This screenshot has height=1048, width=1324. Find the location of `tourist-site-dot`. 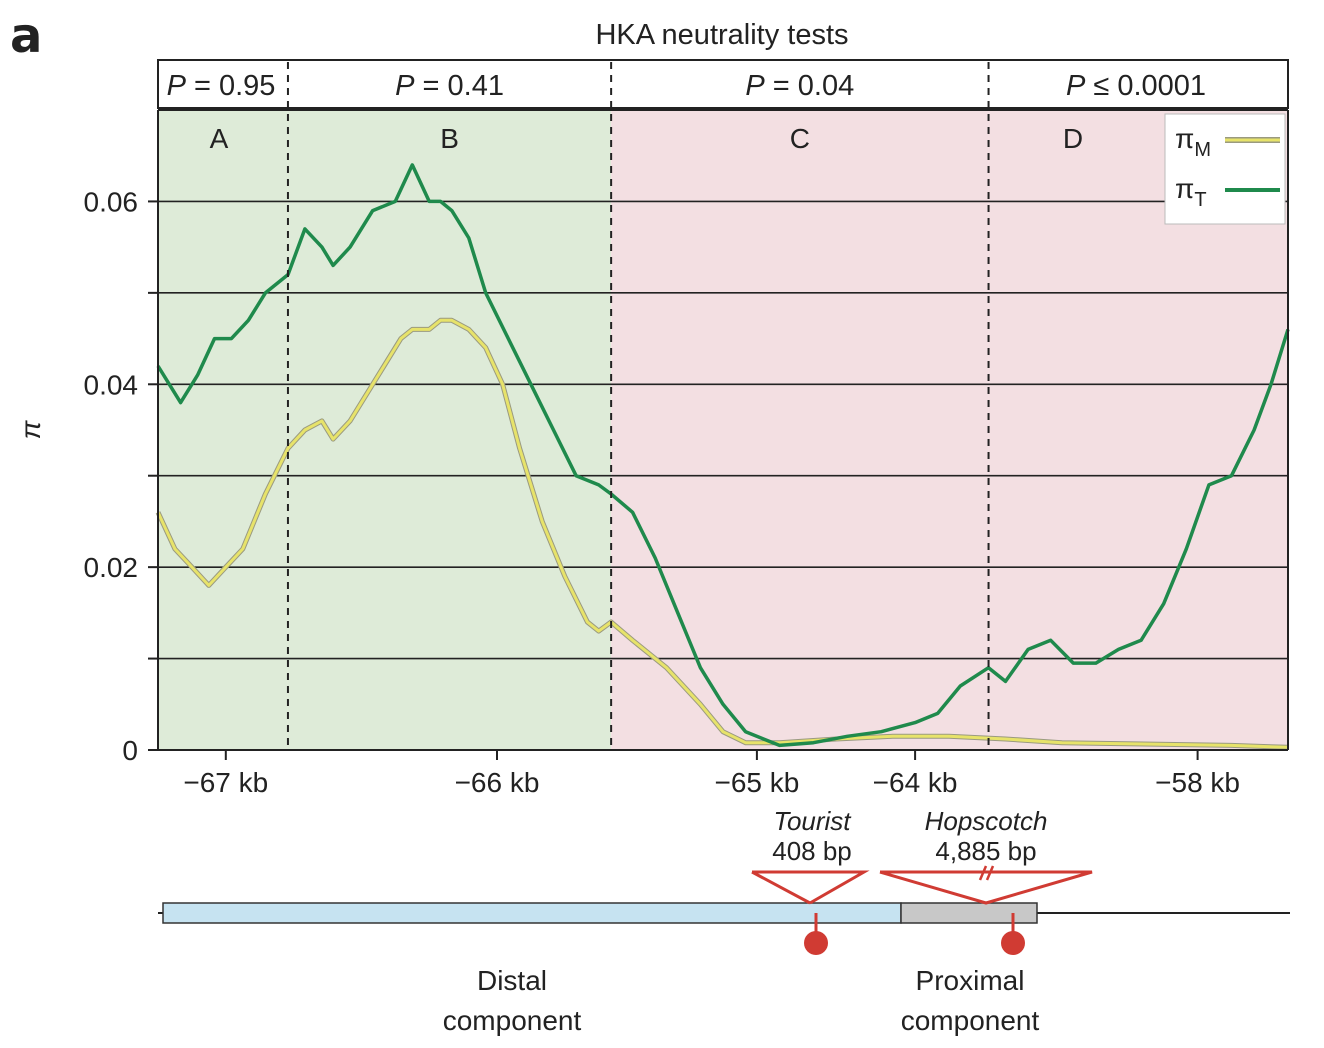

tourist-site-dot is located at coordinates (816, 943).